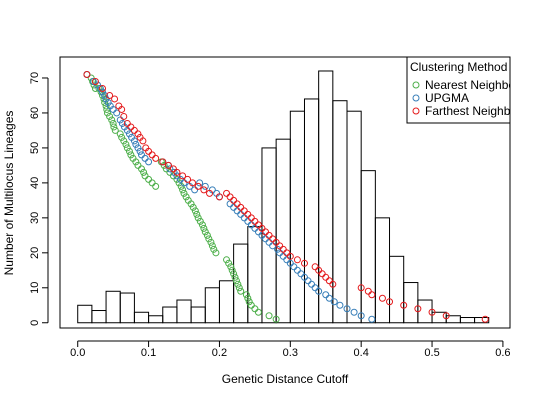 The height and width of the screenshot is (400, 540). Describe the element at coordinates (447, 98) in the screenshot. I see `legend-label-upgma: UPGMA` at that location.